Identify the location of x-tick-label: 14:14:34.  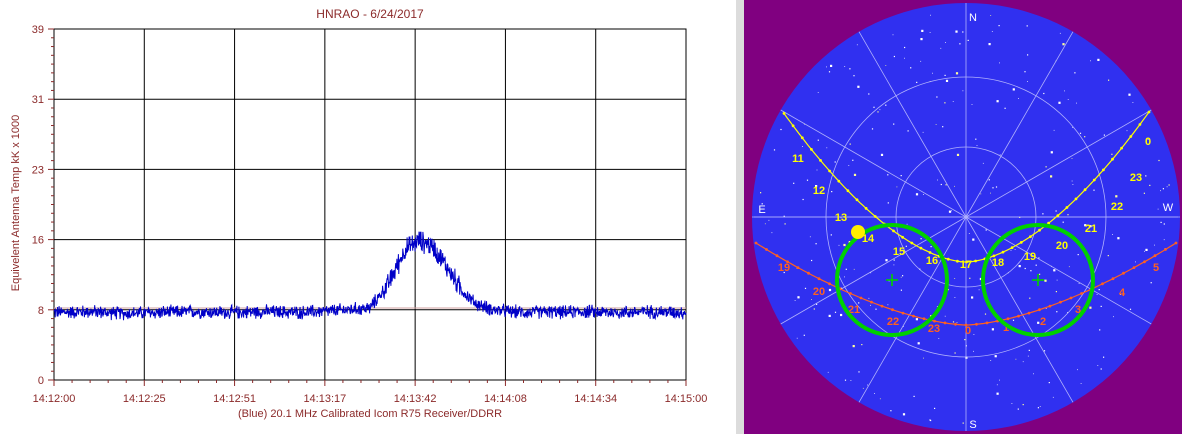
(595, 399).